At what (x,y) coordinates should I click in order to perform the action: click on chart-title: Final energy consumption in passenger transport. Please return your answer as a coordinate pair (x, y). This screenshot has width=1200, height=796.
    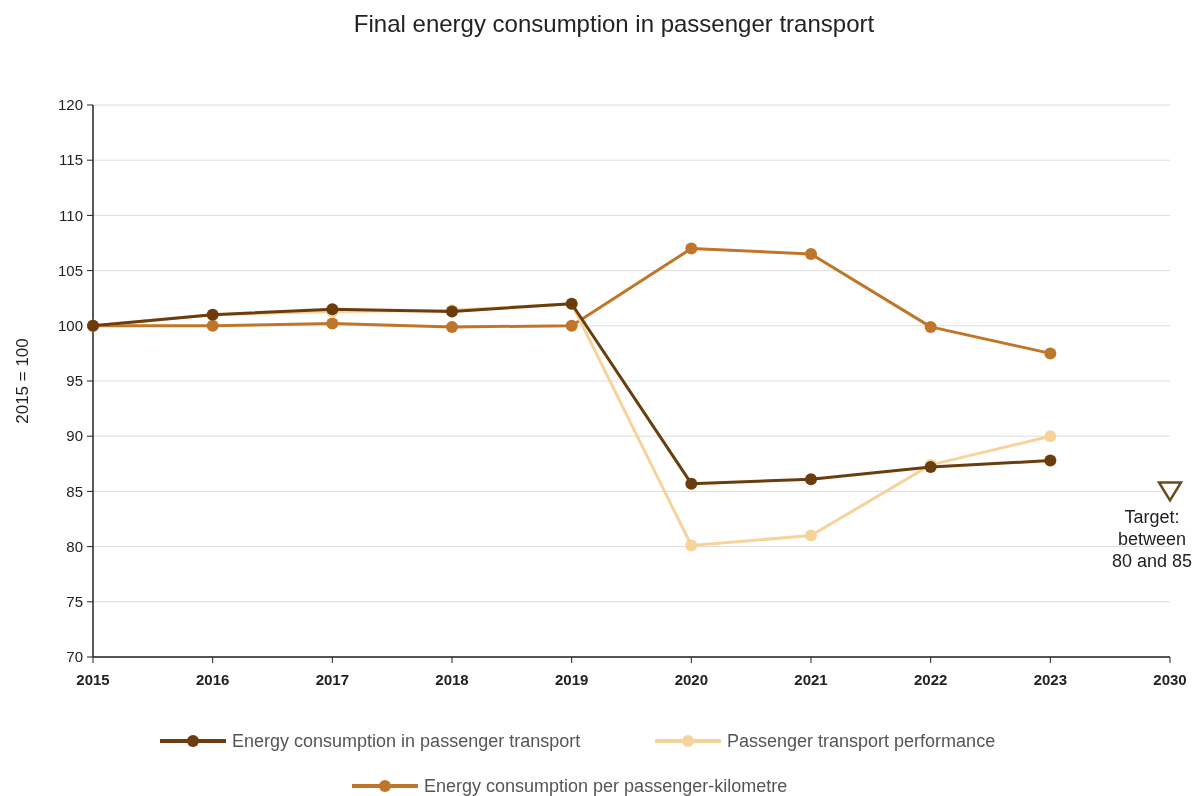
    Looking at the image, I should click on (614, 23).